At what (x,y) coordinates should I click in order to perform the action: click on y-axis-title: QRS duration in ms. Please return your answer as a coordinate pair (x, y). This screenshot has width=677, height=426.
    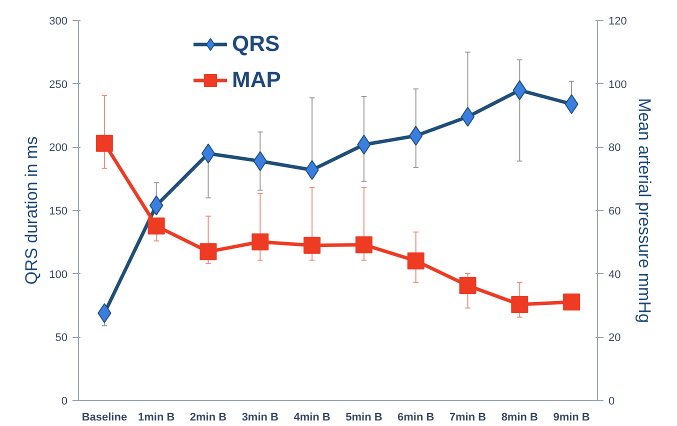
    Looking at the image, I should click on (32, 210).